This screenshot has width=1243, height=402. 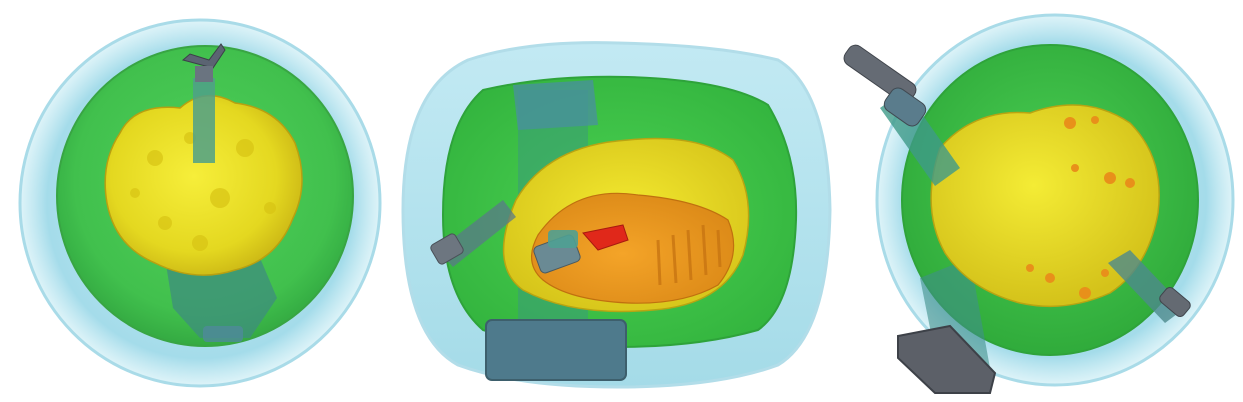 I want to click on red-core, so click(x=605, y=237).